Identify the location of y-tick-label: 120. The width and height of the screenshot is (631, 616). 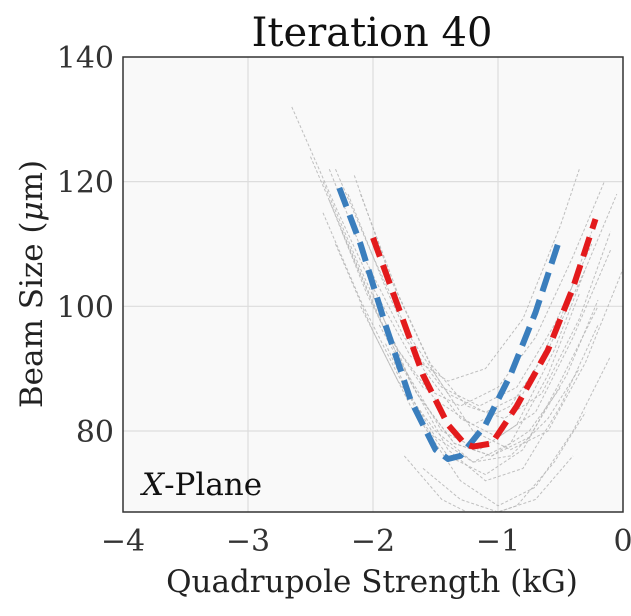
(85, 183).